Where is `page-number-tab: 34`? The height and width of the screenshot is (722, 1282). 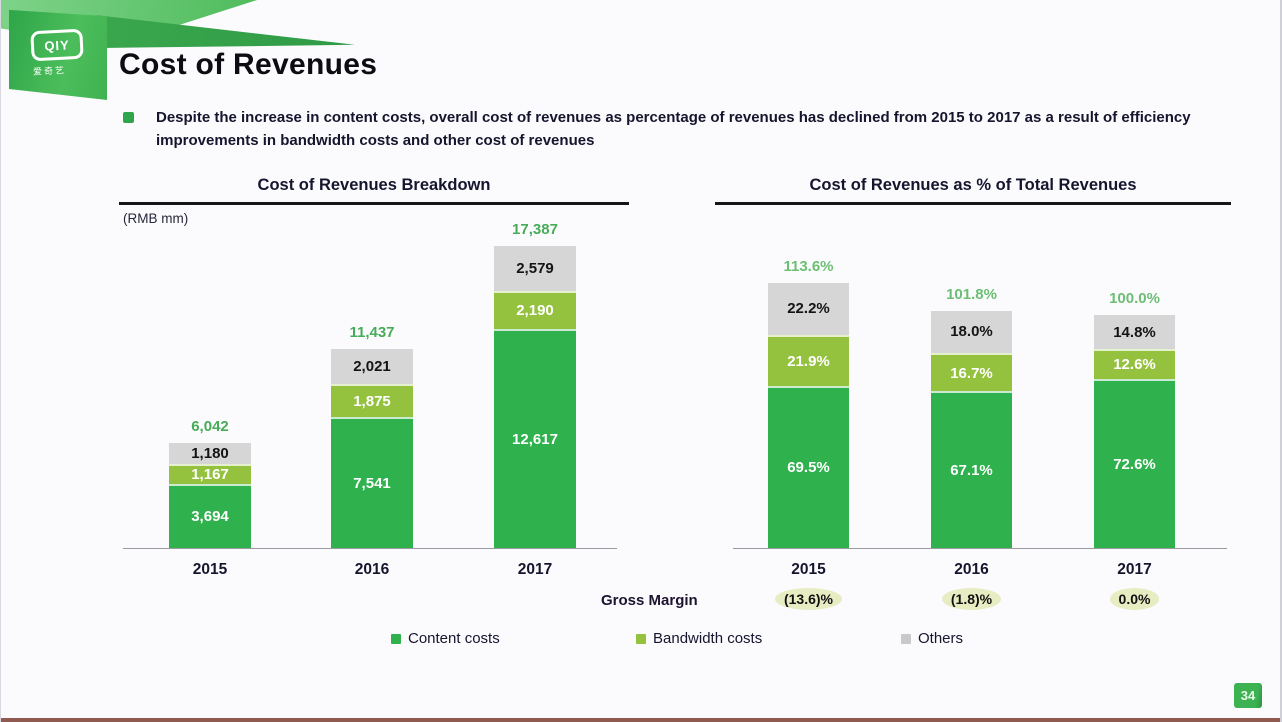 page-number-tab: 34 is located at coordinates (1248, 695).